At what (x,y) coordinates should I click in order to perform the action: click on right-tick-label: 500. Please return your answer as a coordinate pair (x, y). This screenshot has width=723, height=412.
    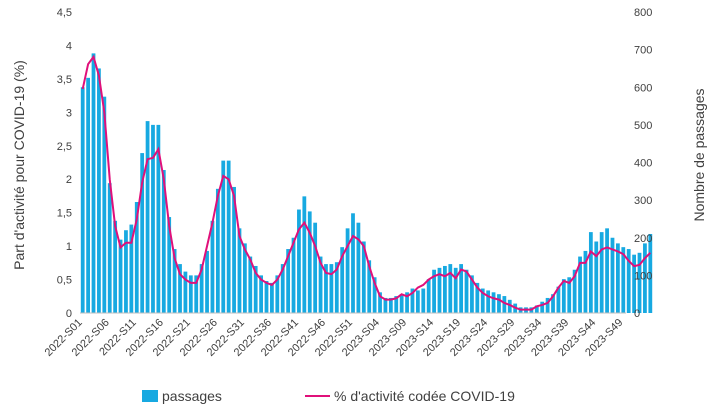
    Looking at the image, I should click on (643, 126).